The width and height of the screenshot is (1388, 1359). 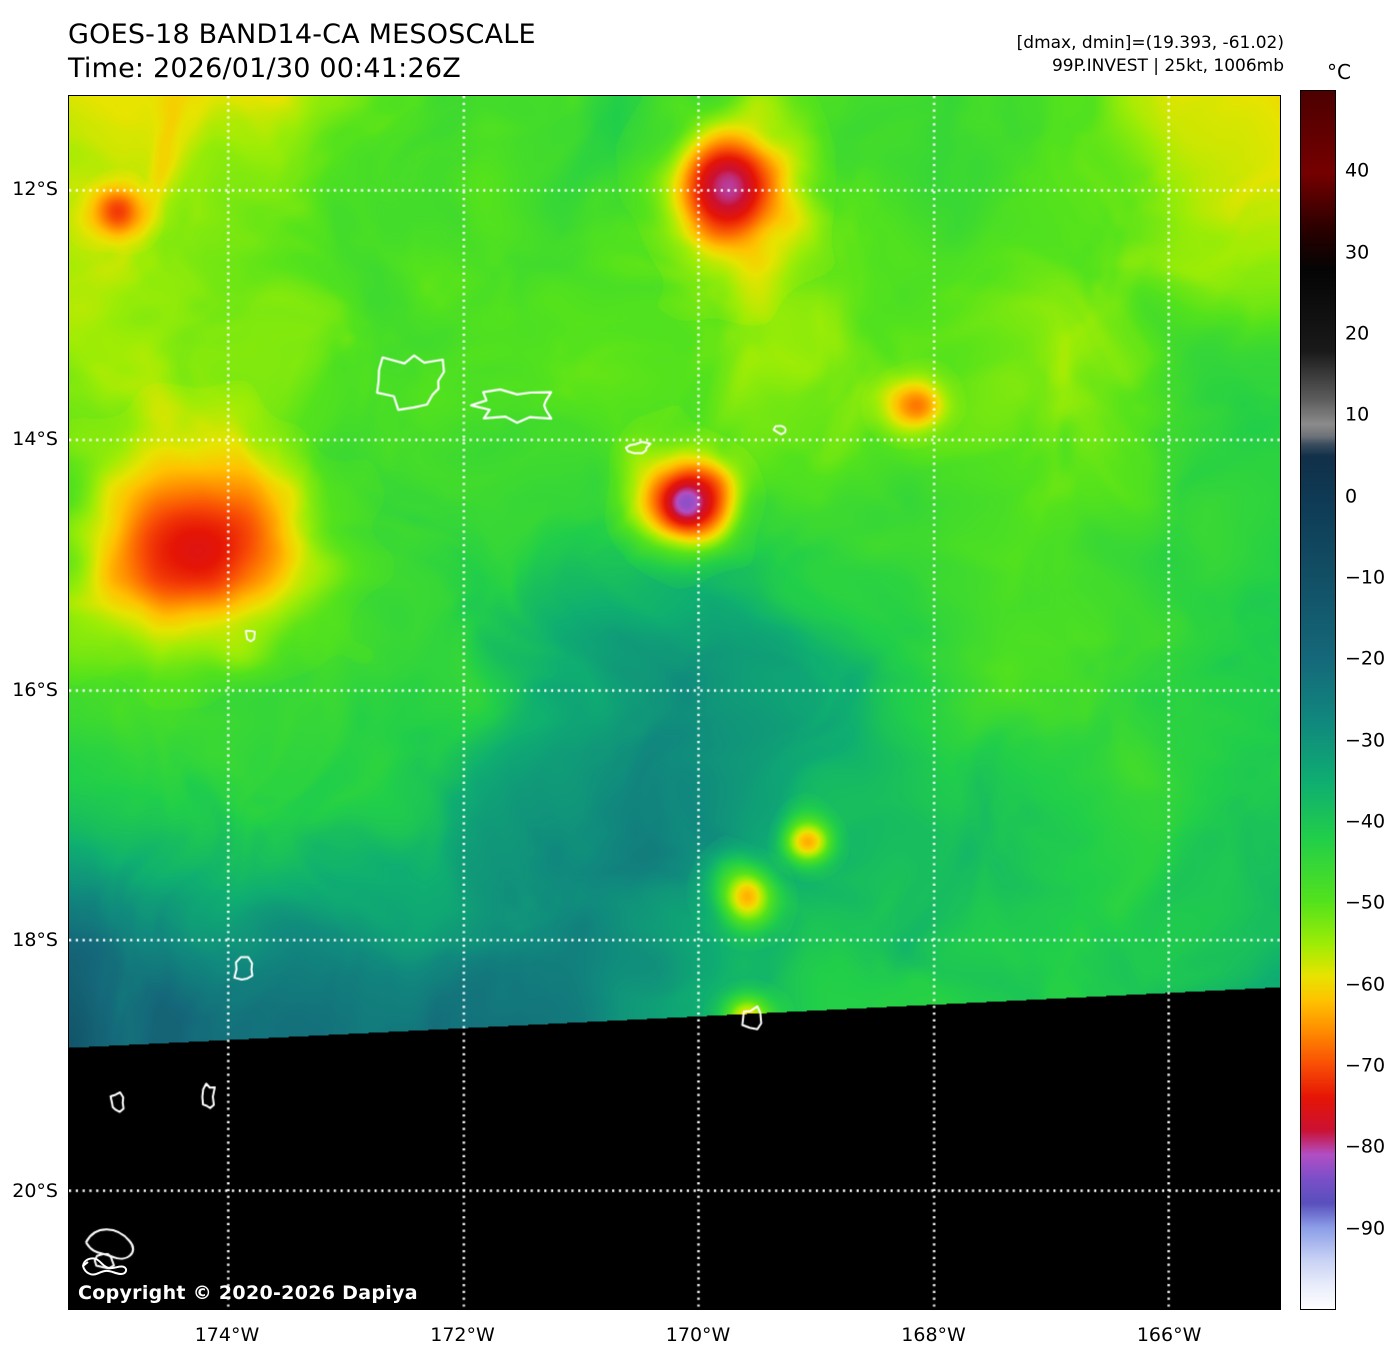 I want to click on lon-tick-label-0: 174°W, so click(x=227, y=1335).